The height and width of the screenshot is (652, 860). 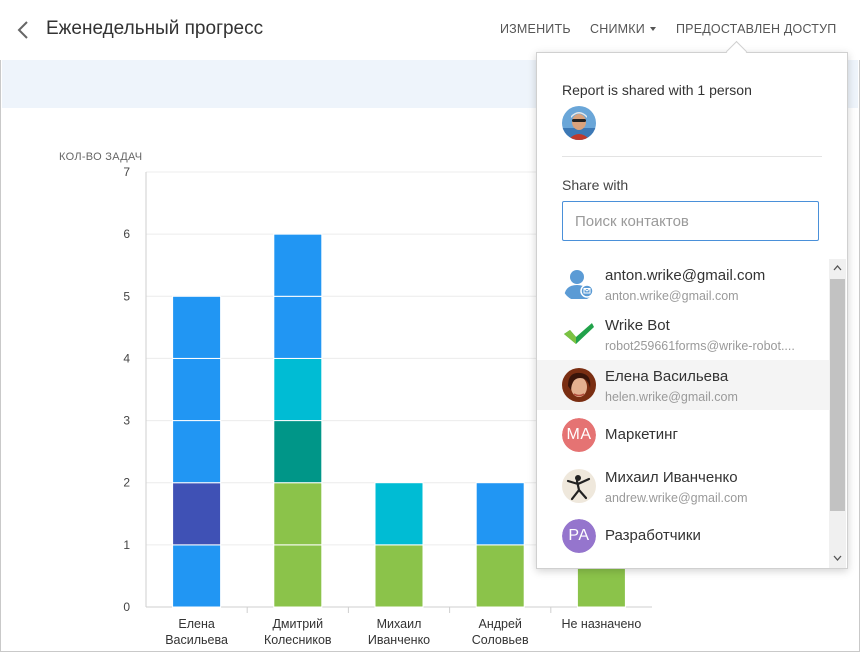 I want to click on contact-item: Елена Васильева helen.wrike@gmail.com, so click(x=683, y=385).